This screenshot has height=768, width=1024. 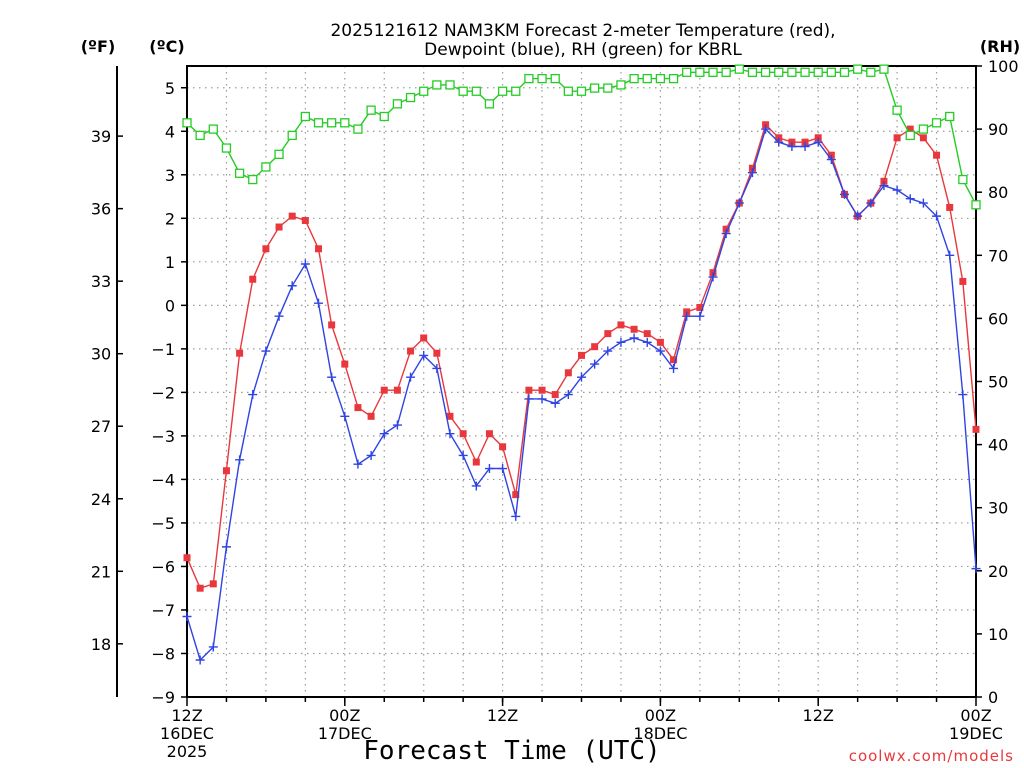 I want to click on rh-tick-label: 100, so click(x=1003, y=66).